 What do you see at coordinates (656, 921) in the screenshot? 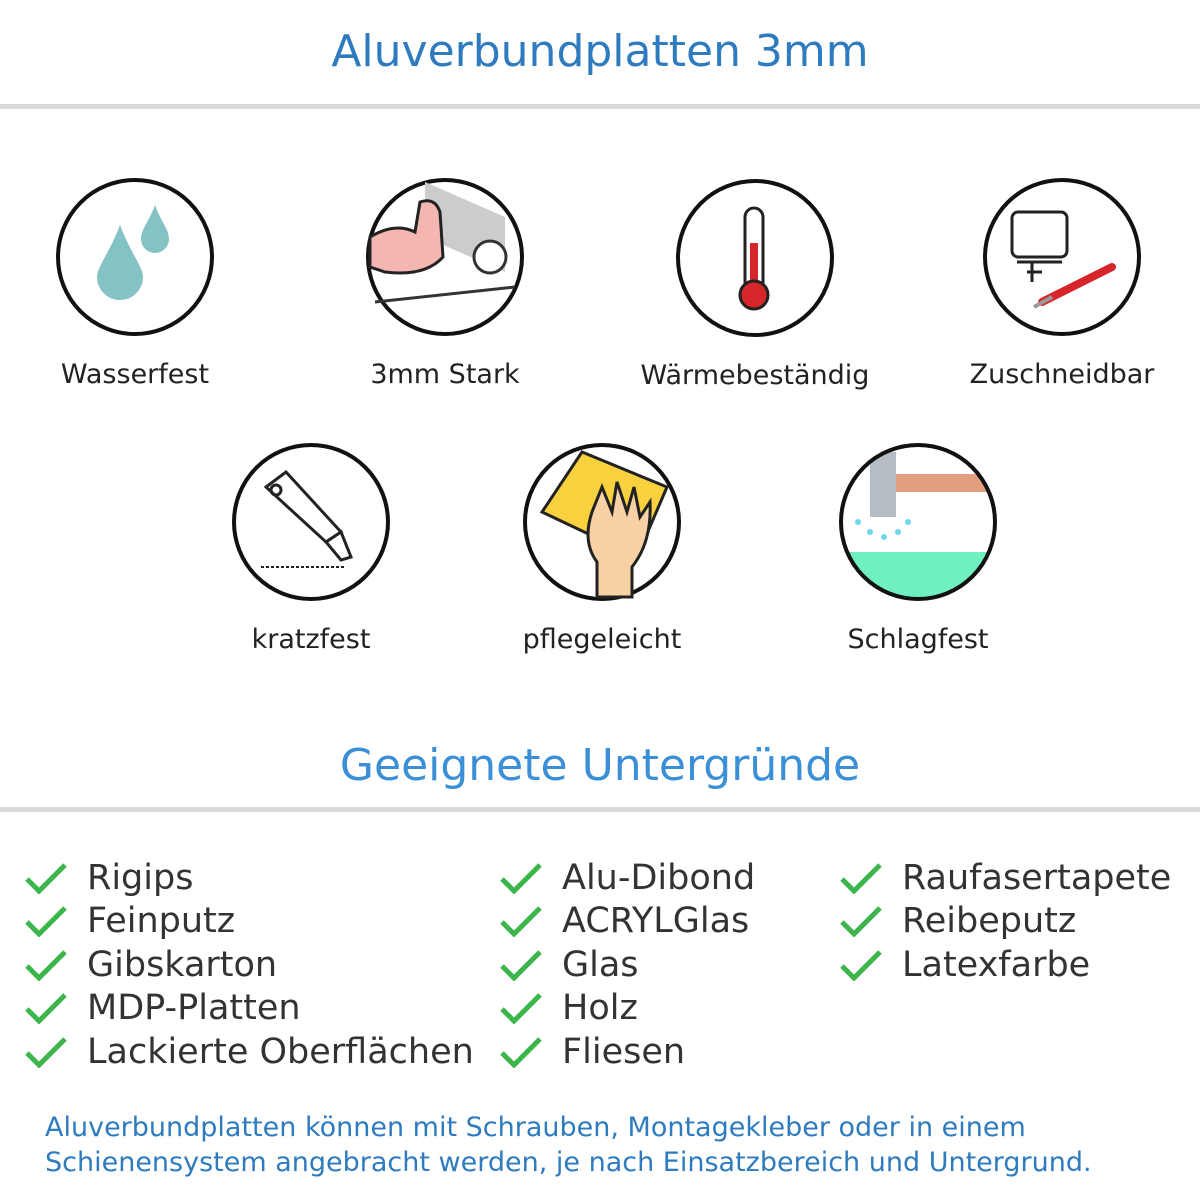
I see `surface-label: ACRYLGlas` at bounding box center [656, 921].